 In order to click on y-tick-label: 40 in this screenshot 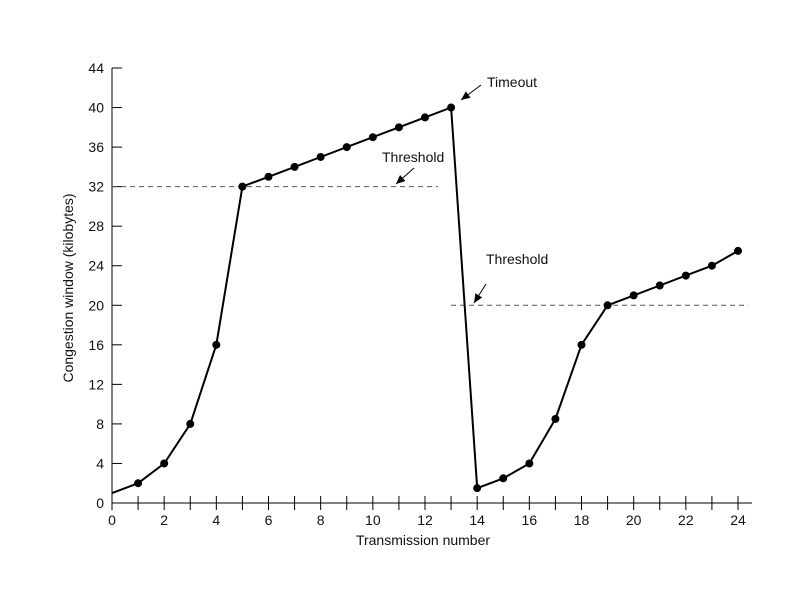, I will do `click(96, 108)`.